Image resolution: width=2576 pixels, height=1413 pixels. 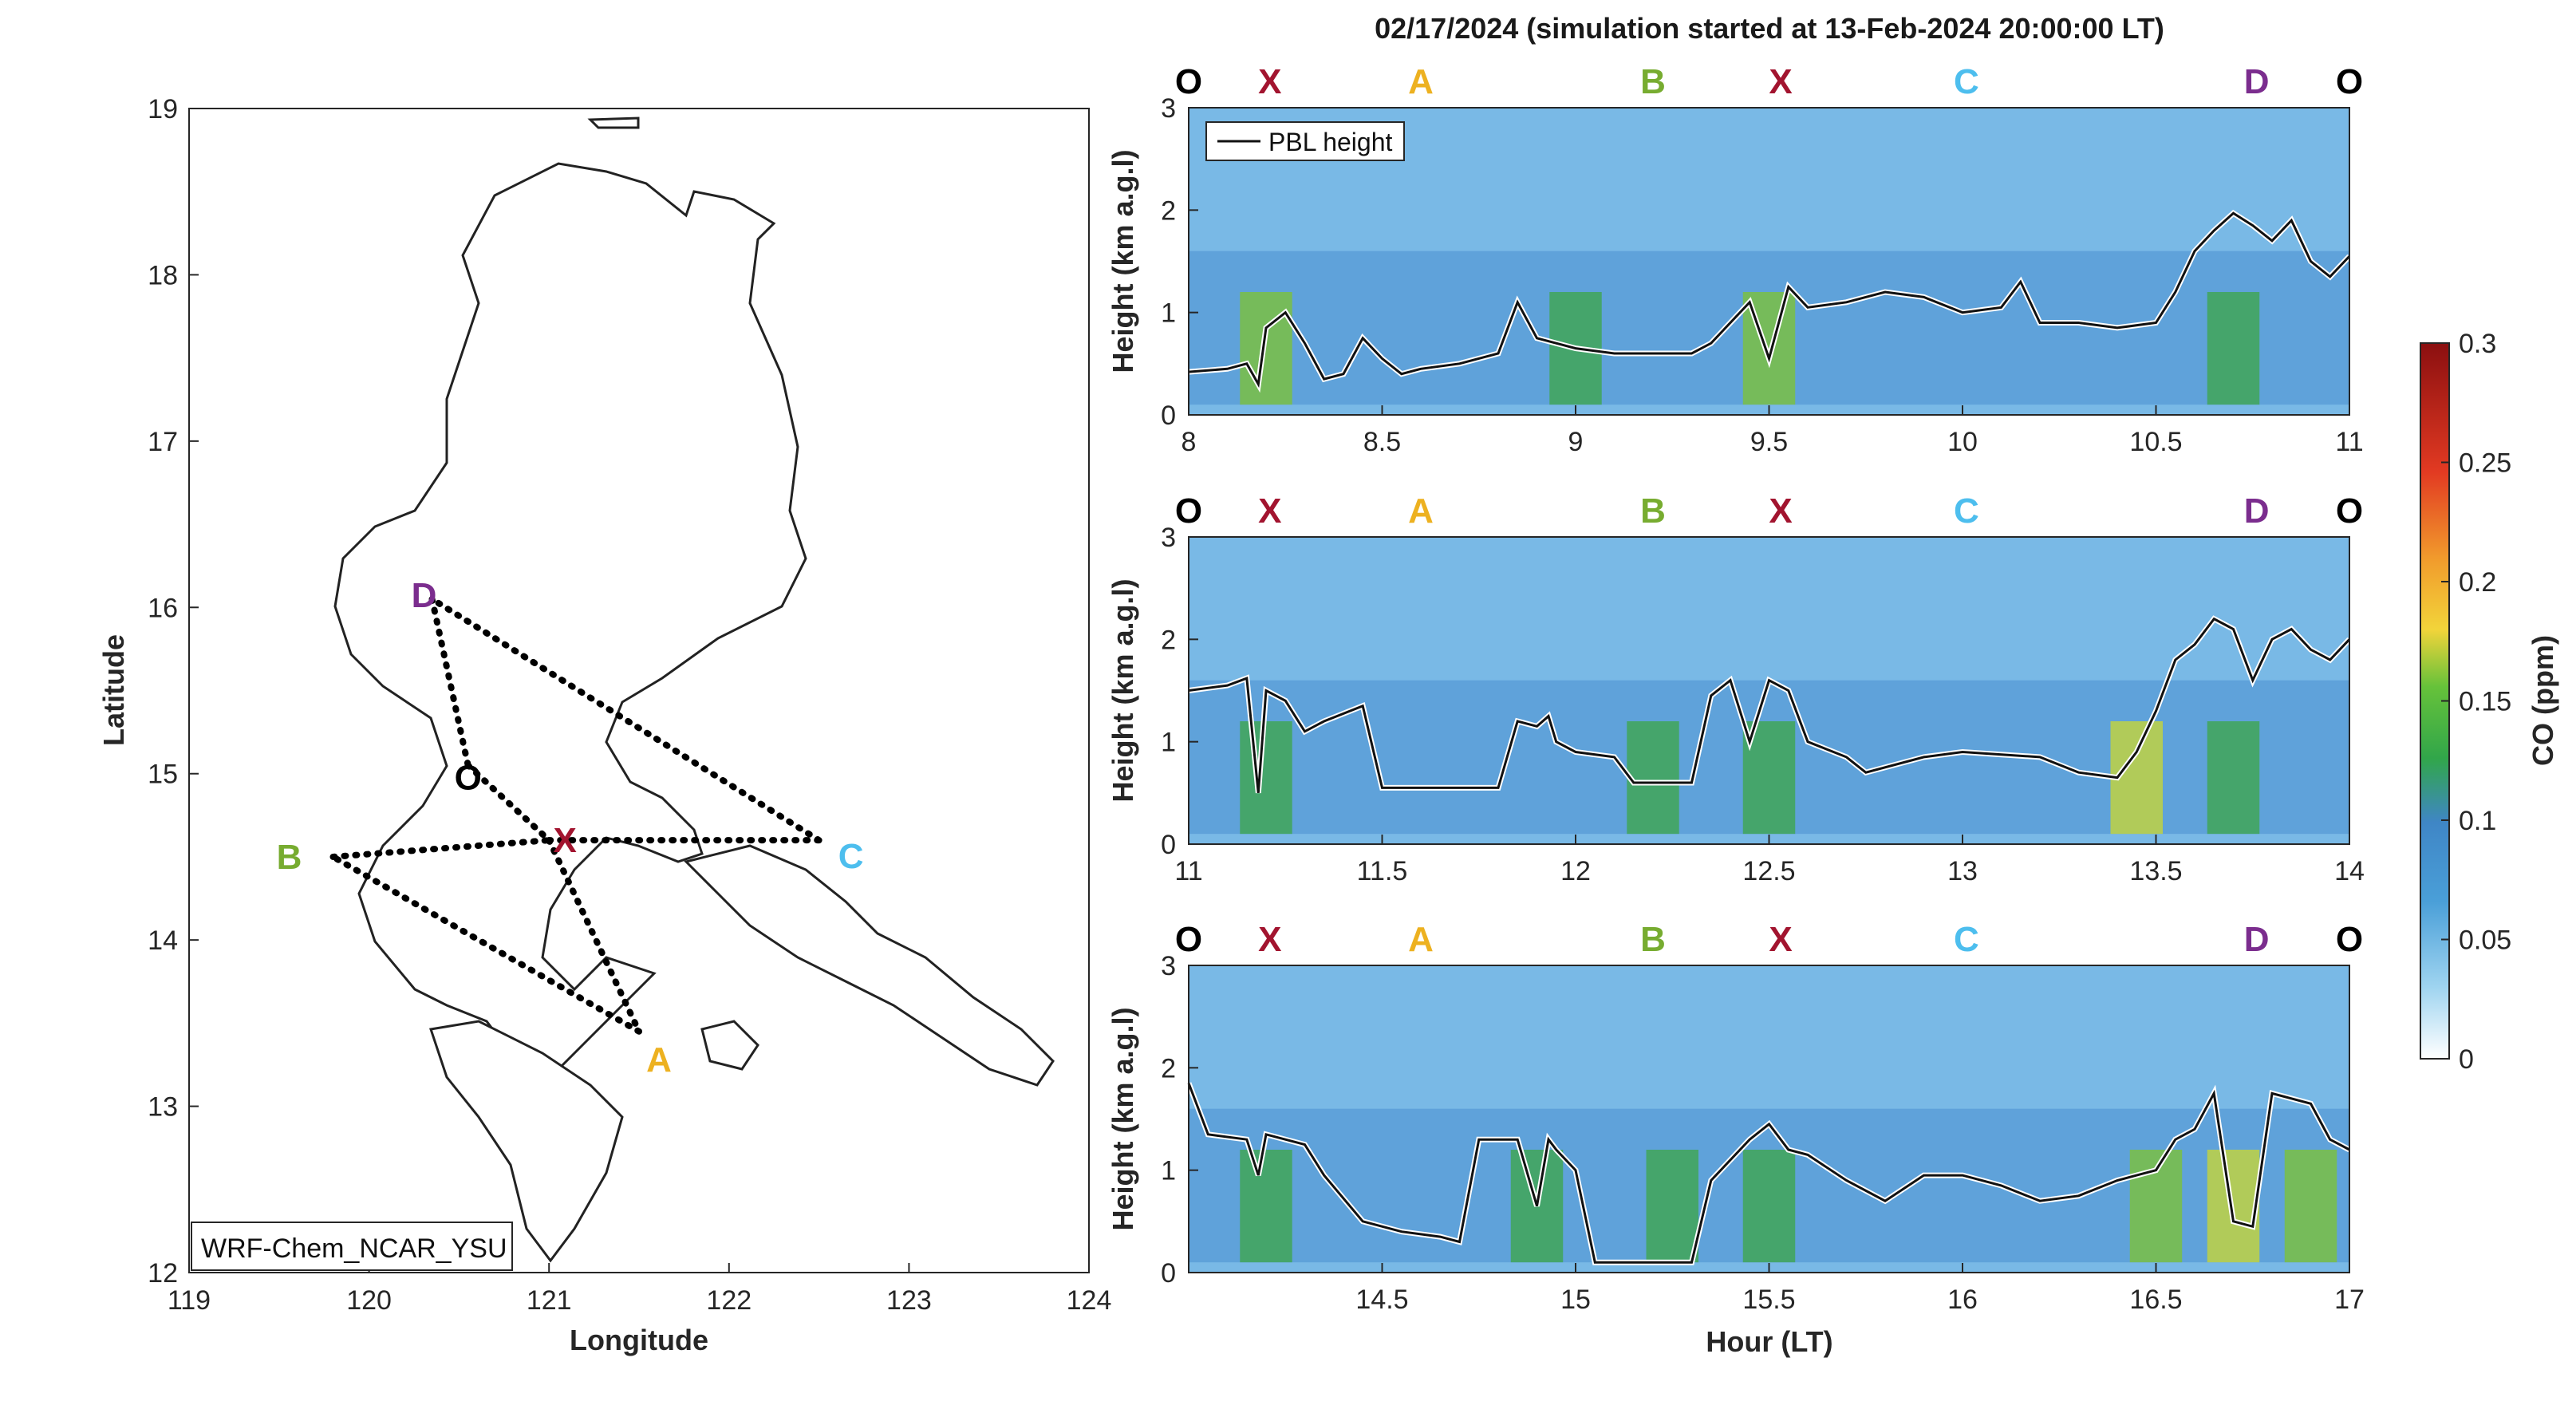 I want to click on map-ytick-label: 12, so click(x=163, y=1273).